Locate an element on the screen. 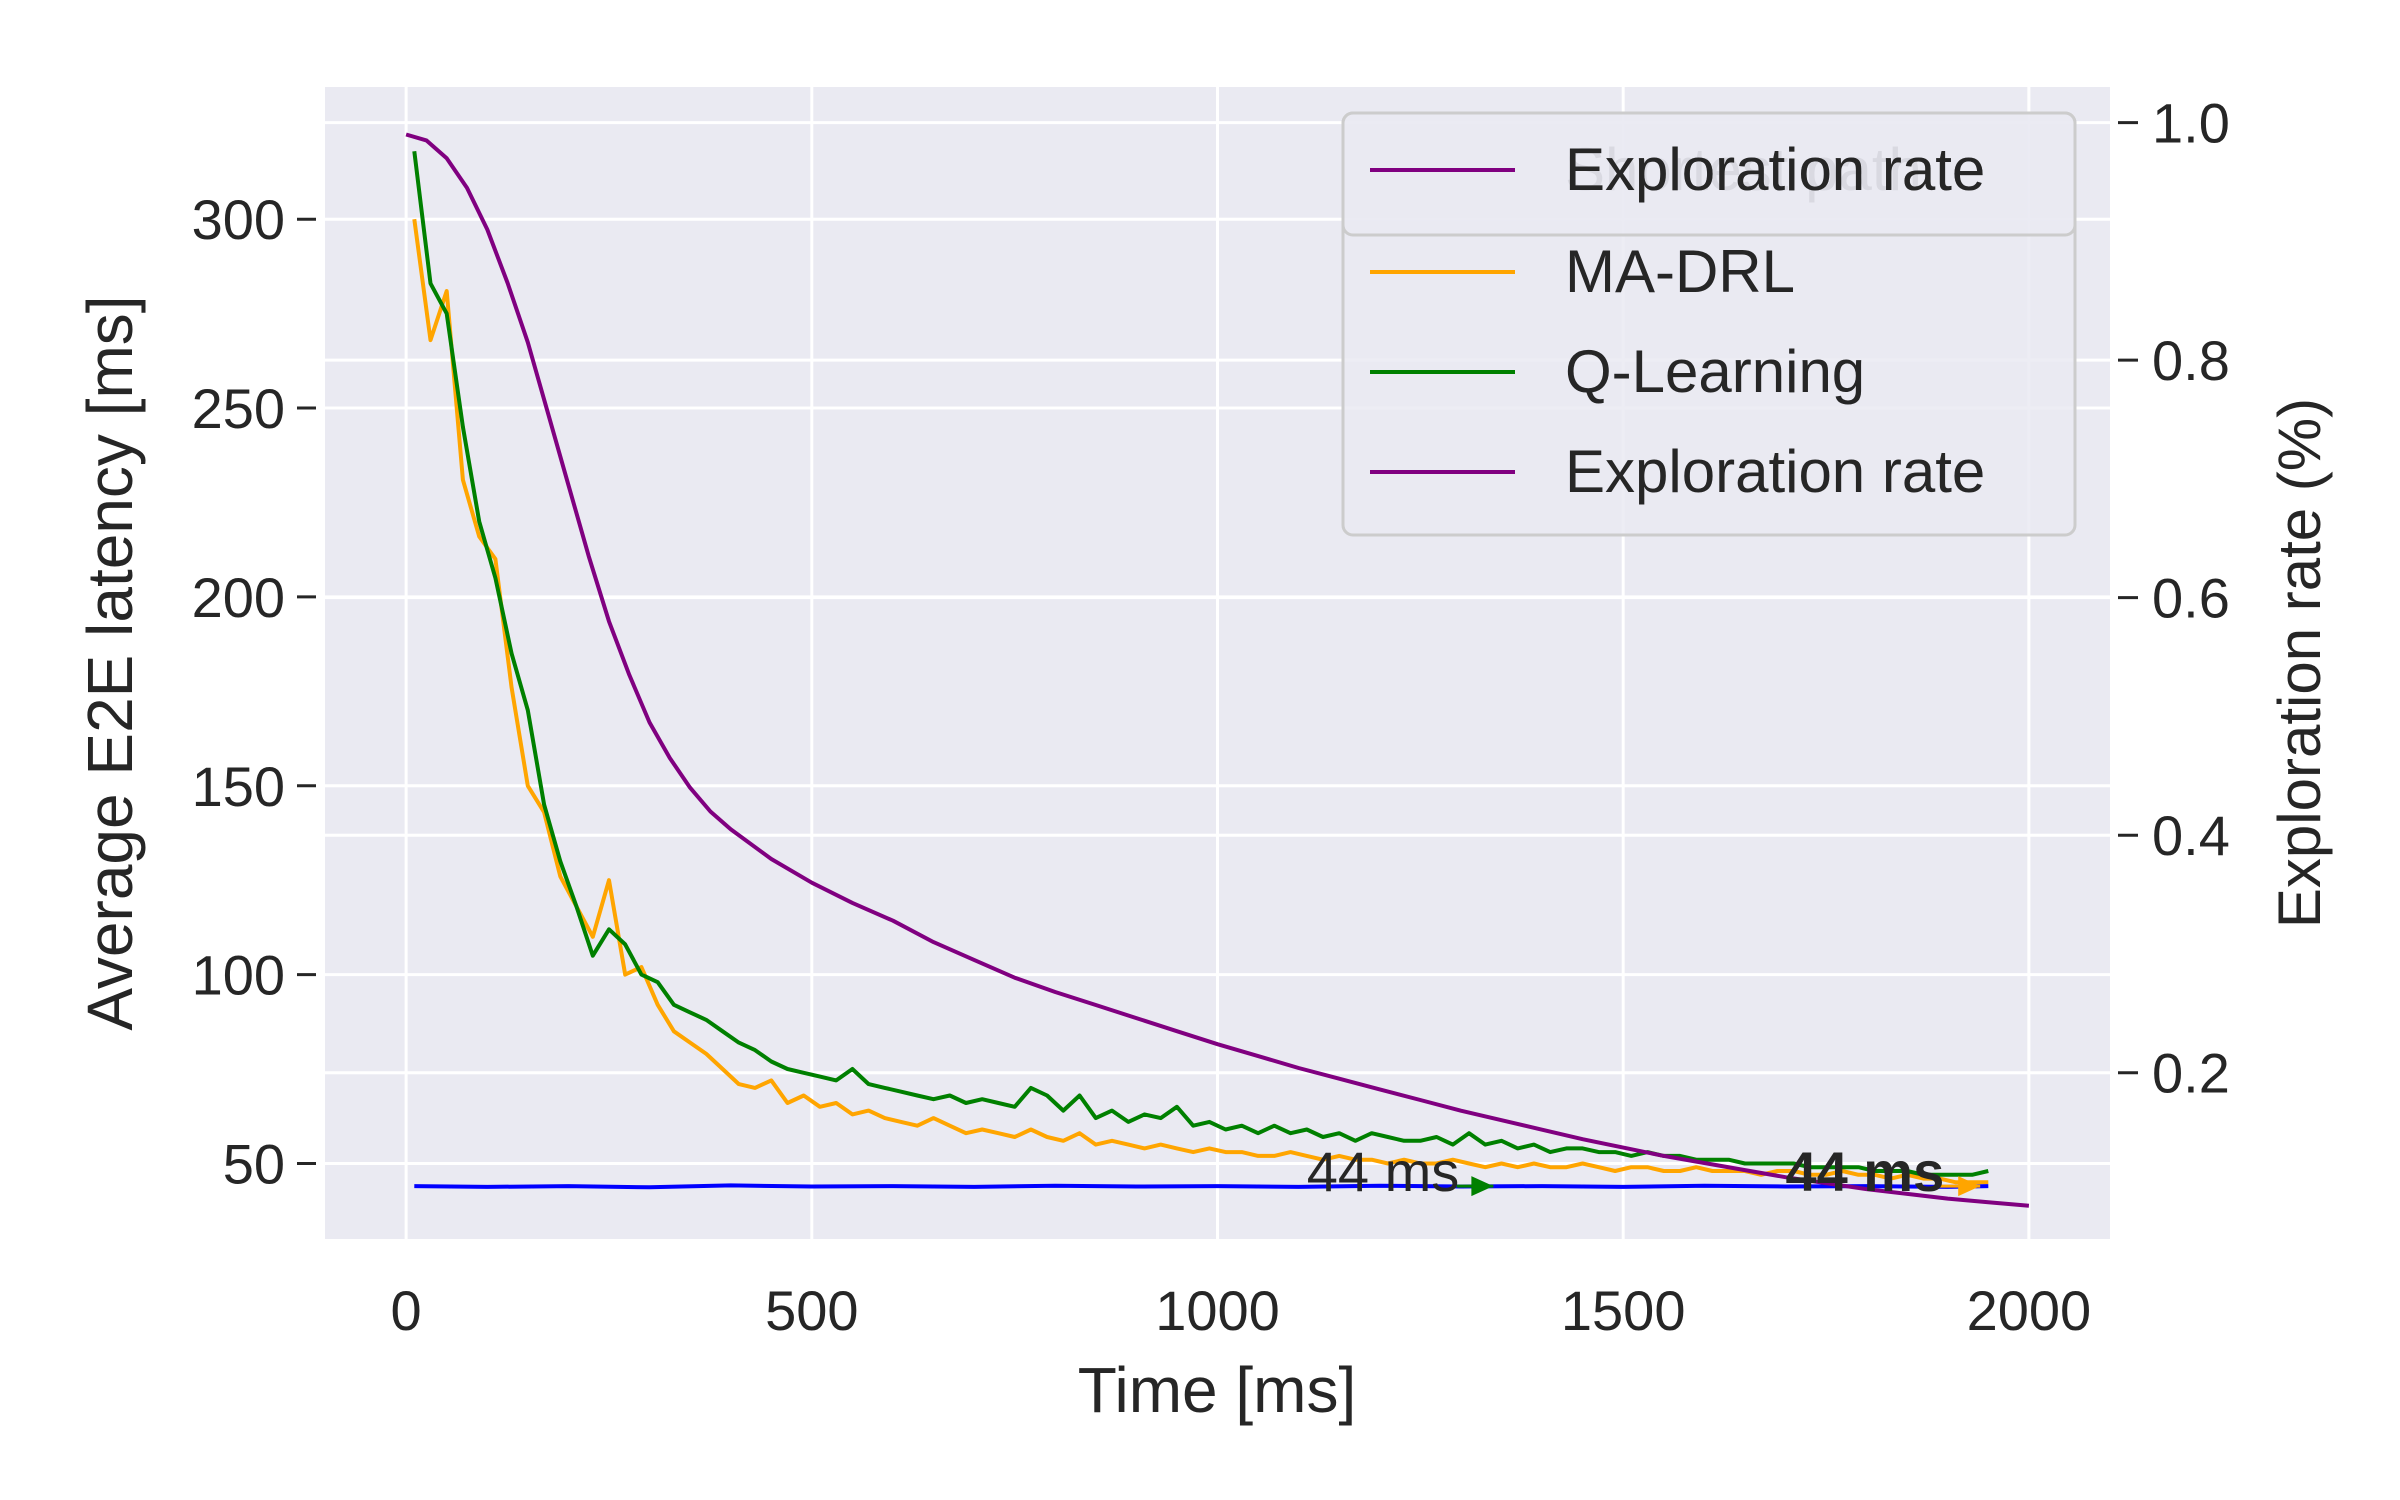 Image resolution: width=2400 pixels, height=1500 pixels. y2-tick-label: 0.6 is located at coordinates (2191, 598).